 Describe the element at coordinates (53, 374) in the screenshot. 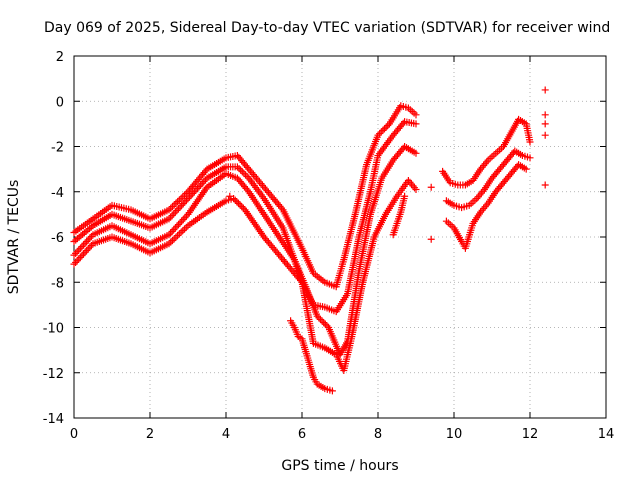

I see `y-tick-label: -12` at that location.